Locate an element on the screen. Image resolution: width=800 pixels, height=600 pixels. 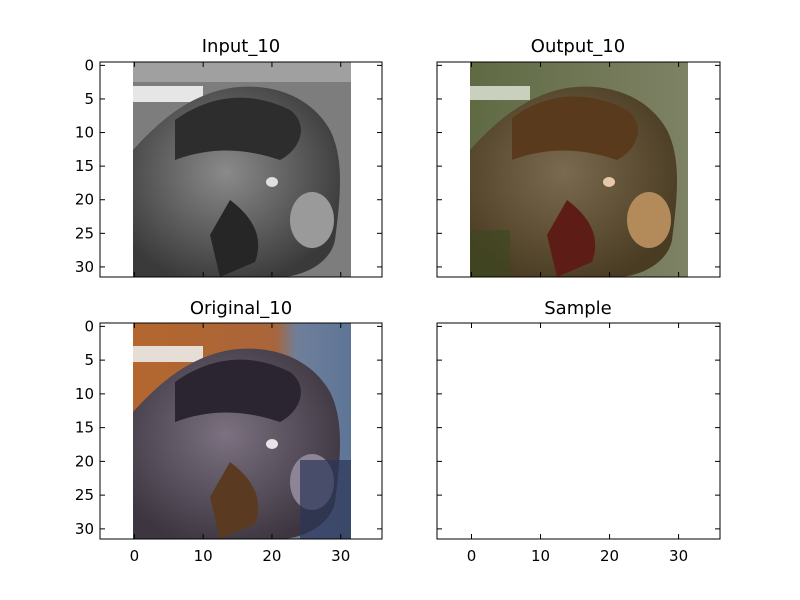
output-image is located at coordinates (579, 169).